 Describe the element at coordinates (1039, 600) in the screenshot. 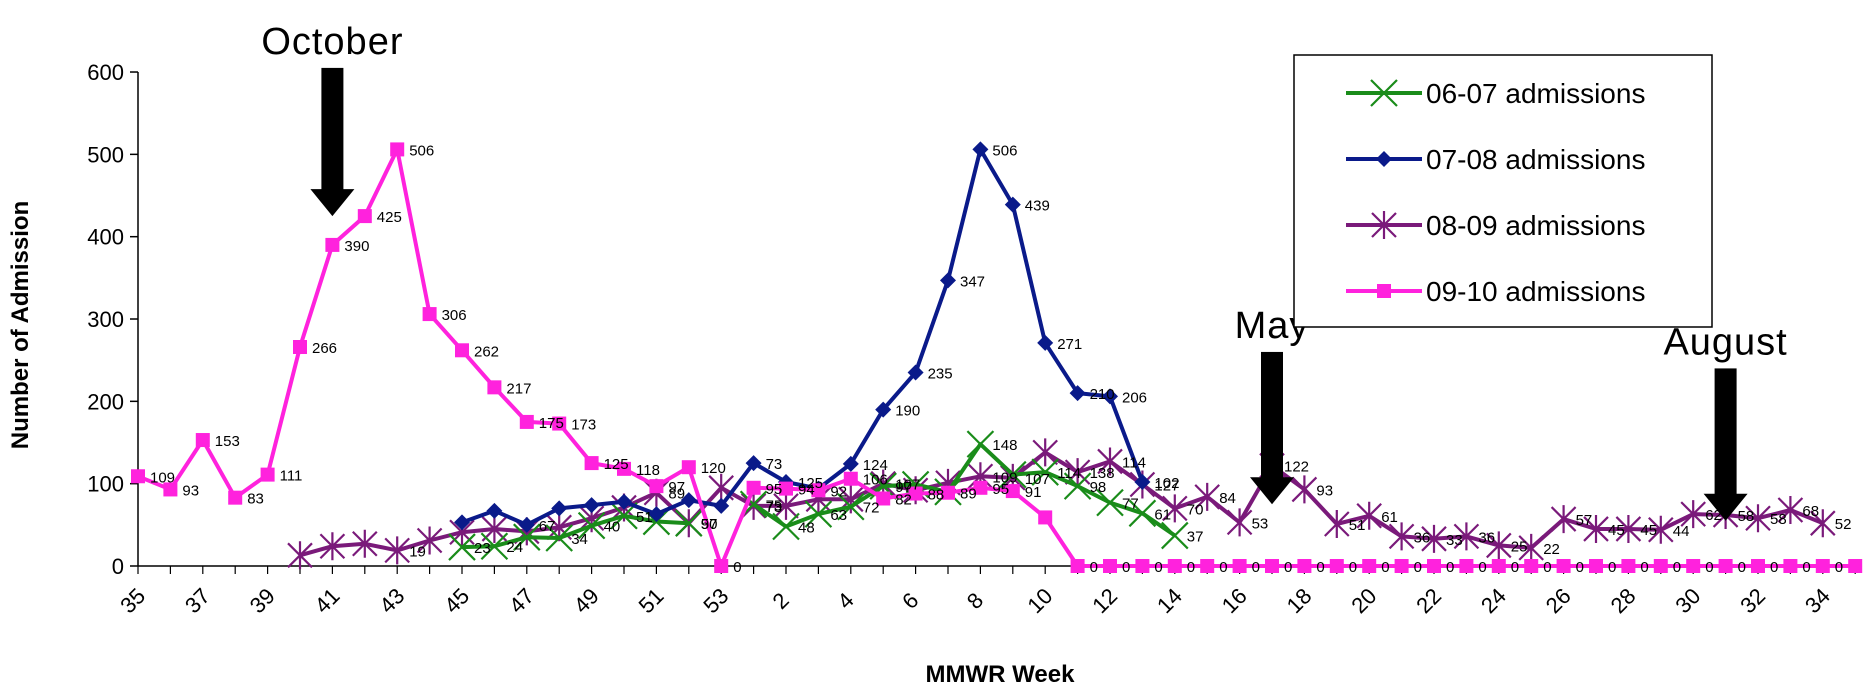

I see `x-tick-label: 10` at that location.